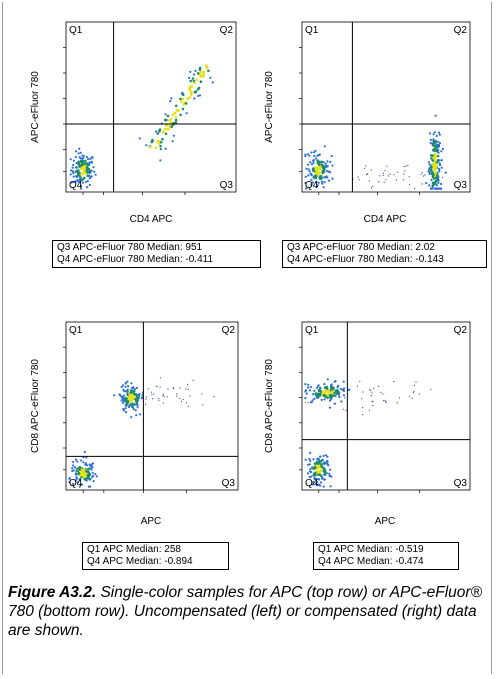 The width and height of the screenshot is (496, 679). Describe the element at coordinates (227, 30) in the screenshot. I see `quadrant-label: Q2` at that location.